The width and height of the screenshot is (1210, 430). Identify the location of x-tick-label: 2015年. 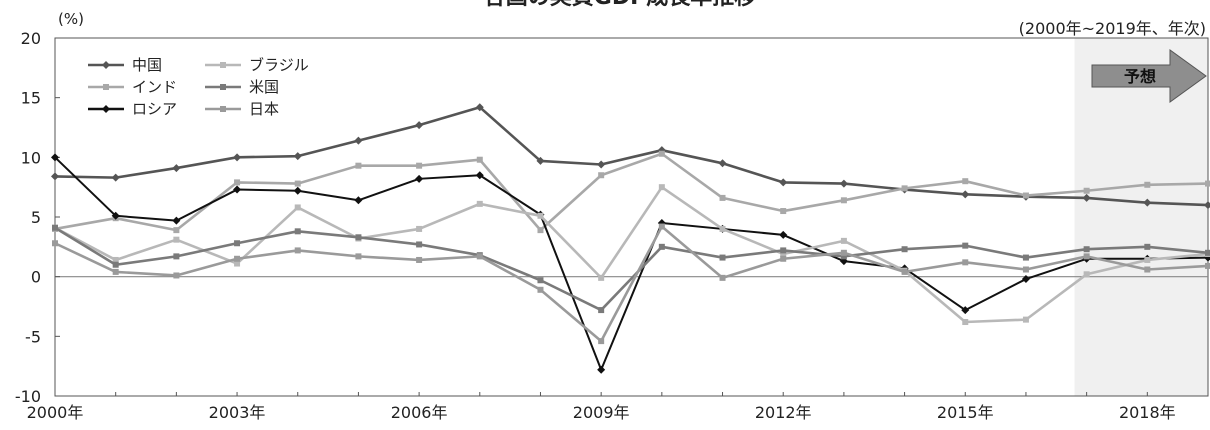
(965, 412).